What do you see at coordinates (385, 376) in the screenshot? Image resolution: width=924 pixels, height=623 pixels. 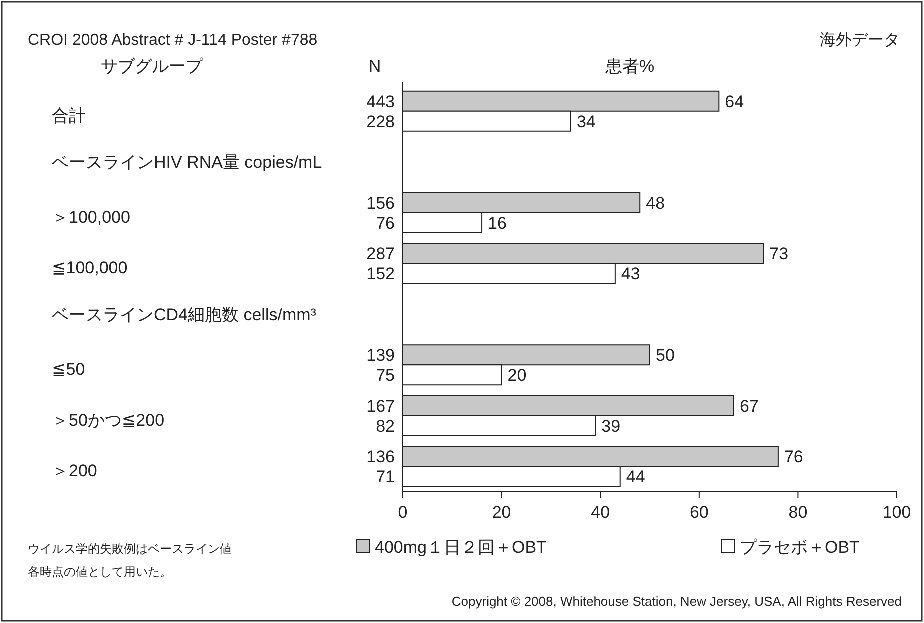 I see `text: 75` at bounding box center [385, 376].